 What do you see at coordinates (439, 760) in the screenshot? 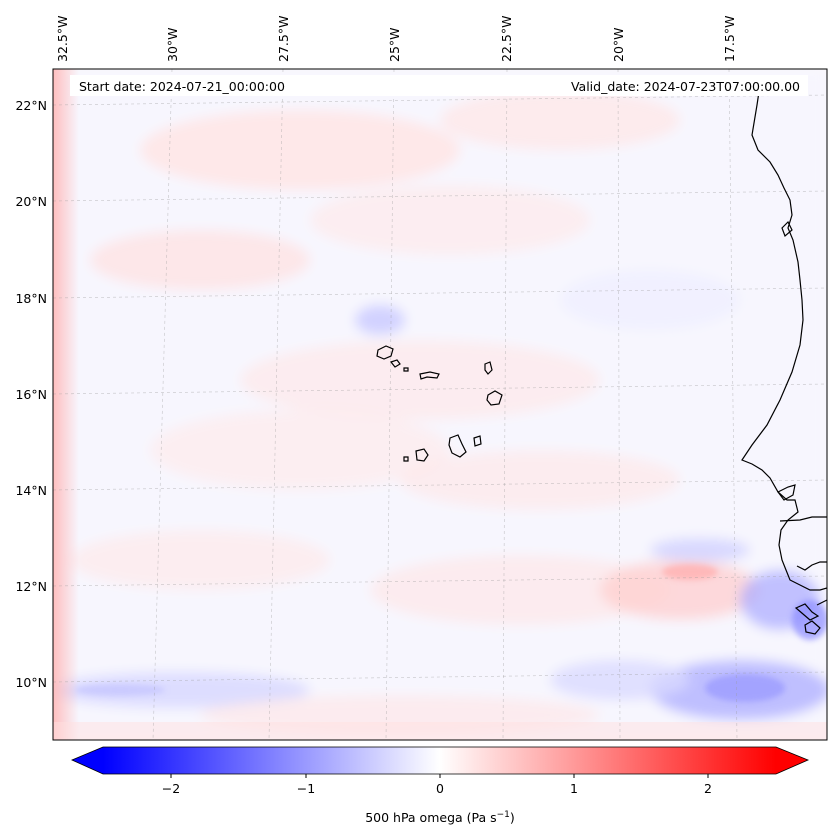
I see `colorbar-gradient` at bounding box center [439, 760].